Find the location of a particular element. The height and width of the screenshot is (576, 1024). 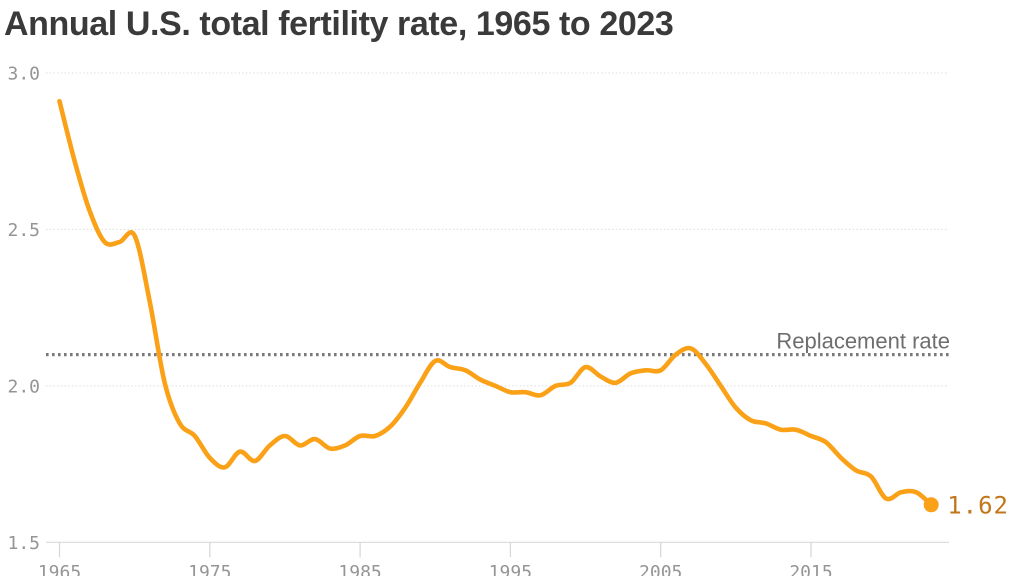

end-point-dot is located at coordinates (931, 505).